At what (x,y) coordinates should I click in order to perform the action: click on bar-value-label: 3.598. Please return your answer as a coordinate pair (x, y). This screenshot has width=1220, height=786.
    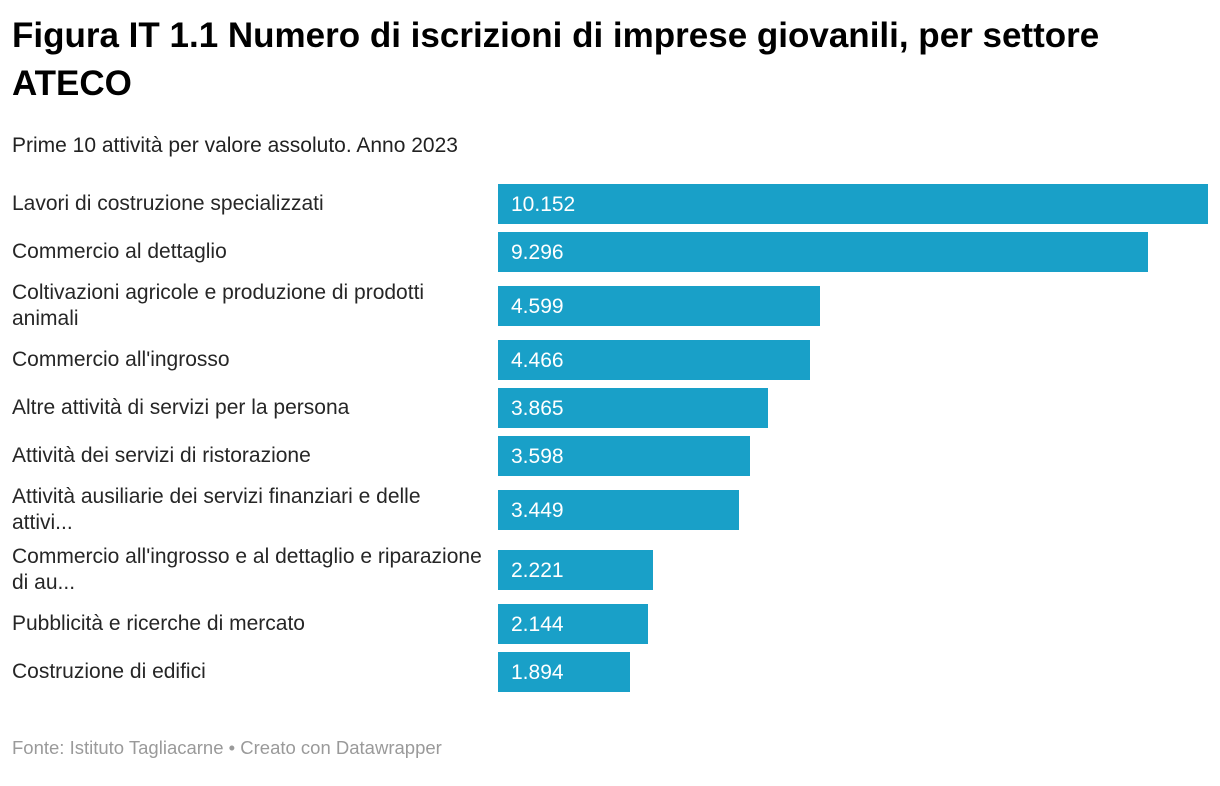
    Looking at the image, I should click on (537, 456).